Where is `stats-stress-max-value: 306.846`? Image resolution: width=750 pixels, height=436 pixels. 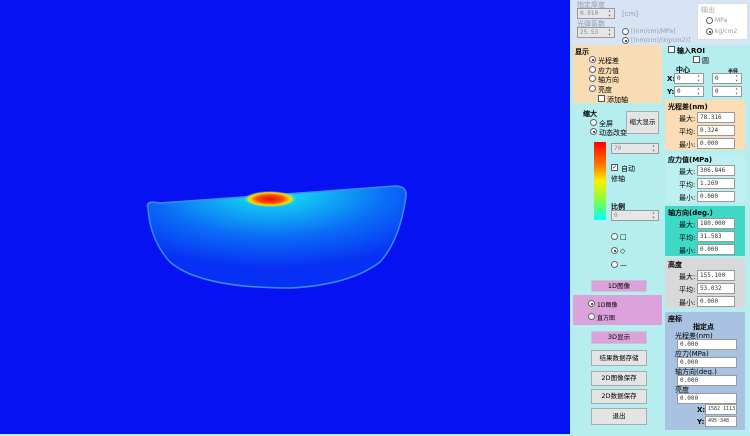
stats-stress-max-value: 306.846 is located at coordinates (716, 170).